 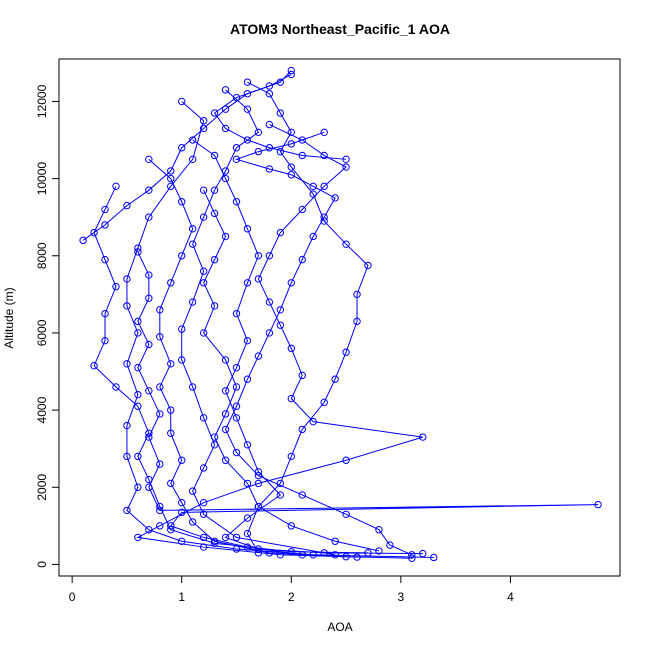 I want to click on series-line, so click(x=307, y=317).